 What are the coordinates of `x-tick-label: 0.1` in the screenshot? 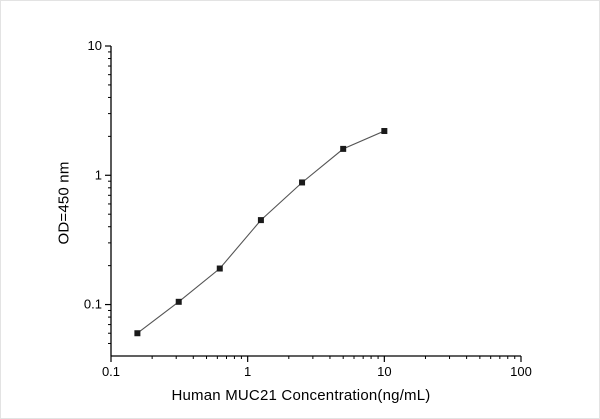 It's located at (111, 371).